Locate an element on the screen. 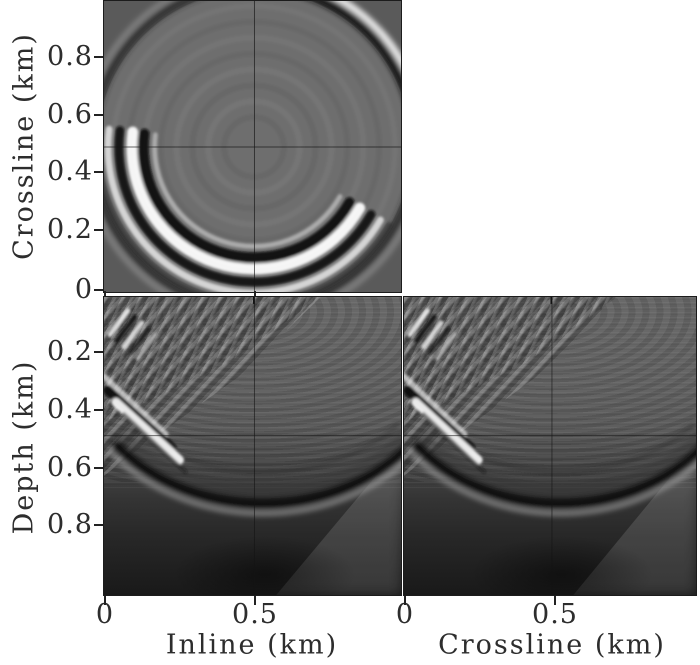  crossline-tick-label: 0.8 is located at coordinates (70, 56).